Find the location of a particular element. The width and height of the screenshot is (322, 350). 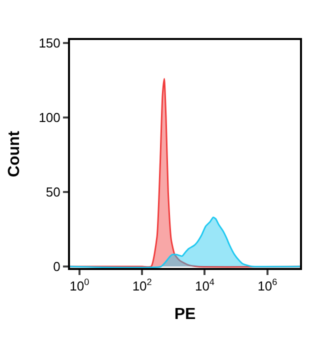

y-tick-label: 50 is located at coordinates (53, 192).